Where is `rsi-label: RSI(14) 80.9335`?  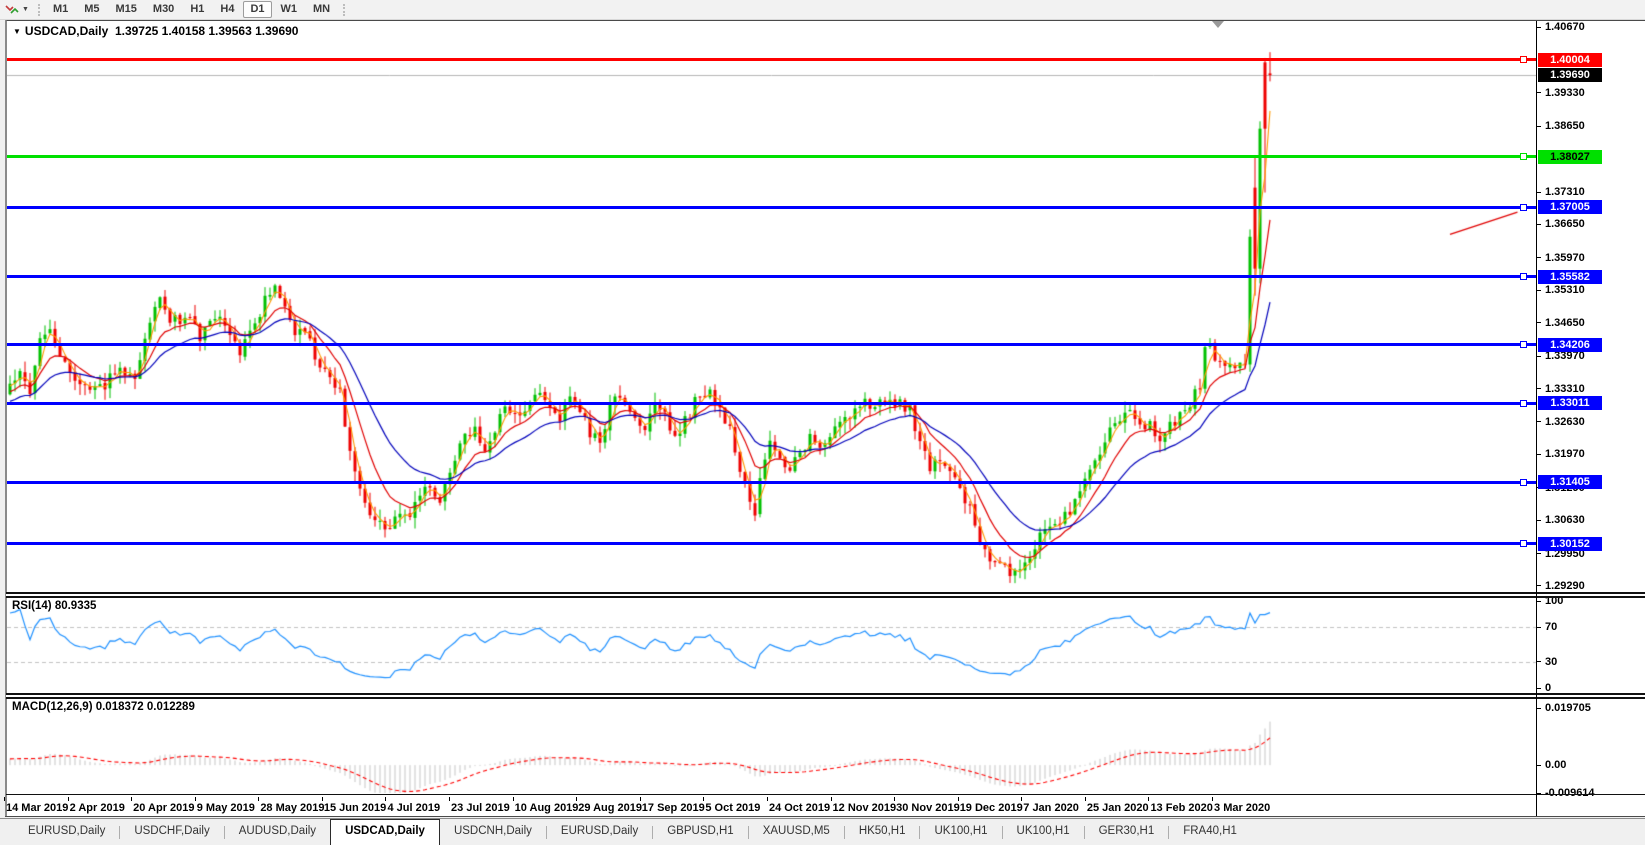
rsi-label: RSI(14) 80.9335 is located at coordinates (54, 606).